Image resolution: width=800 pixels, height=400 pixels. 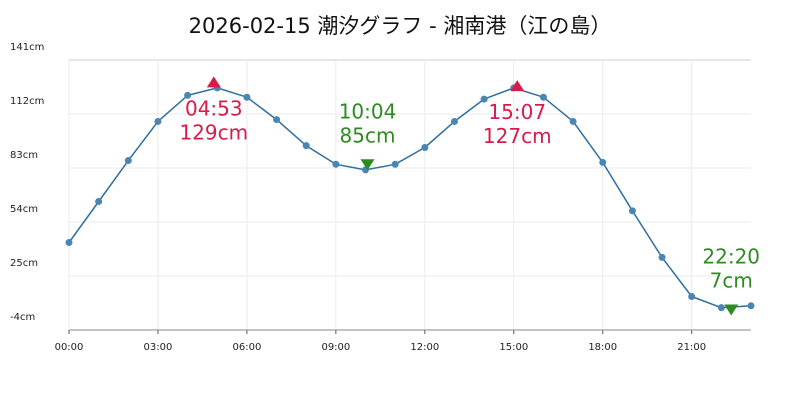 I want to click on high-tide-time-label: 04:53, so click(x=214, y=108).